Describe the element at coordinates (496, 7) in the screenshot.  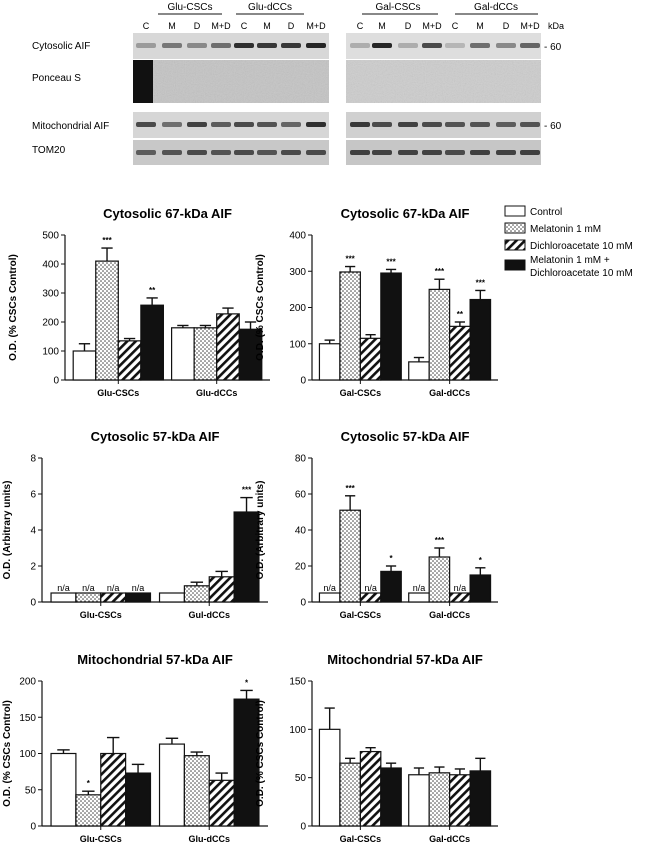
I see `blot-group-label: Gal-dCCs` at that location.